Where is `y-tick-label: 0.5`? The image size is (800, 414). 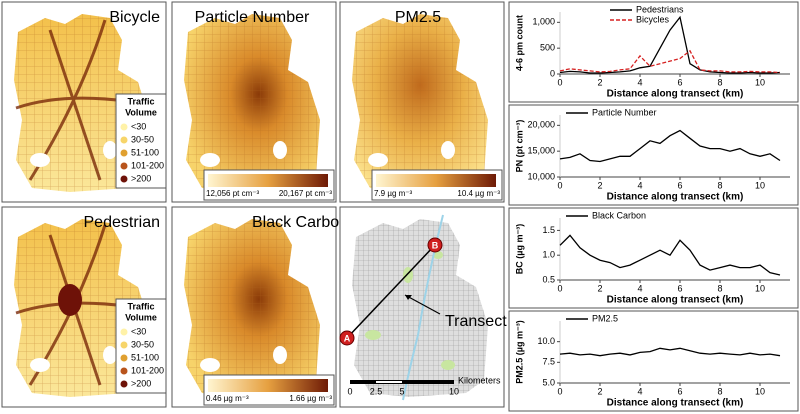 y-tick-label: 0.5 is located at coordinates (548, 279).